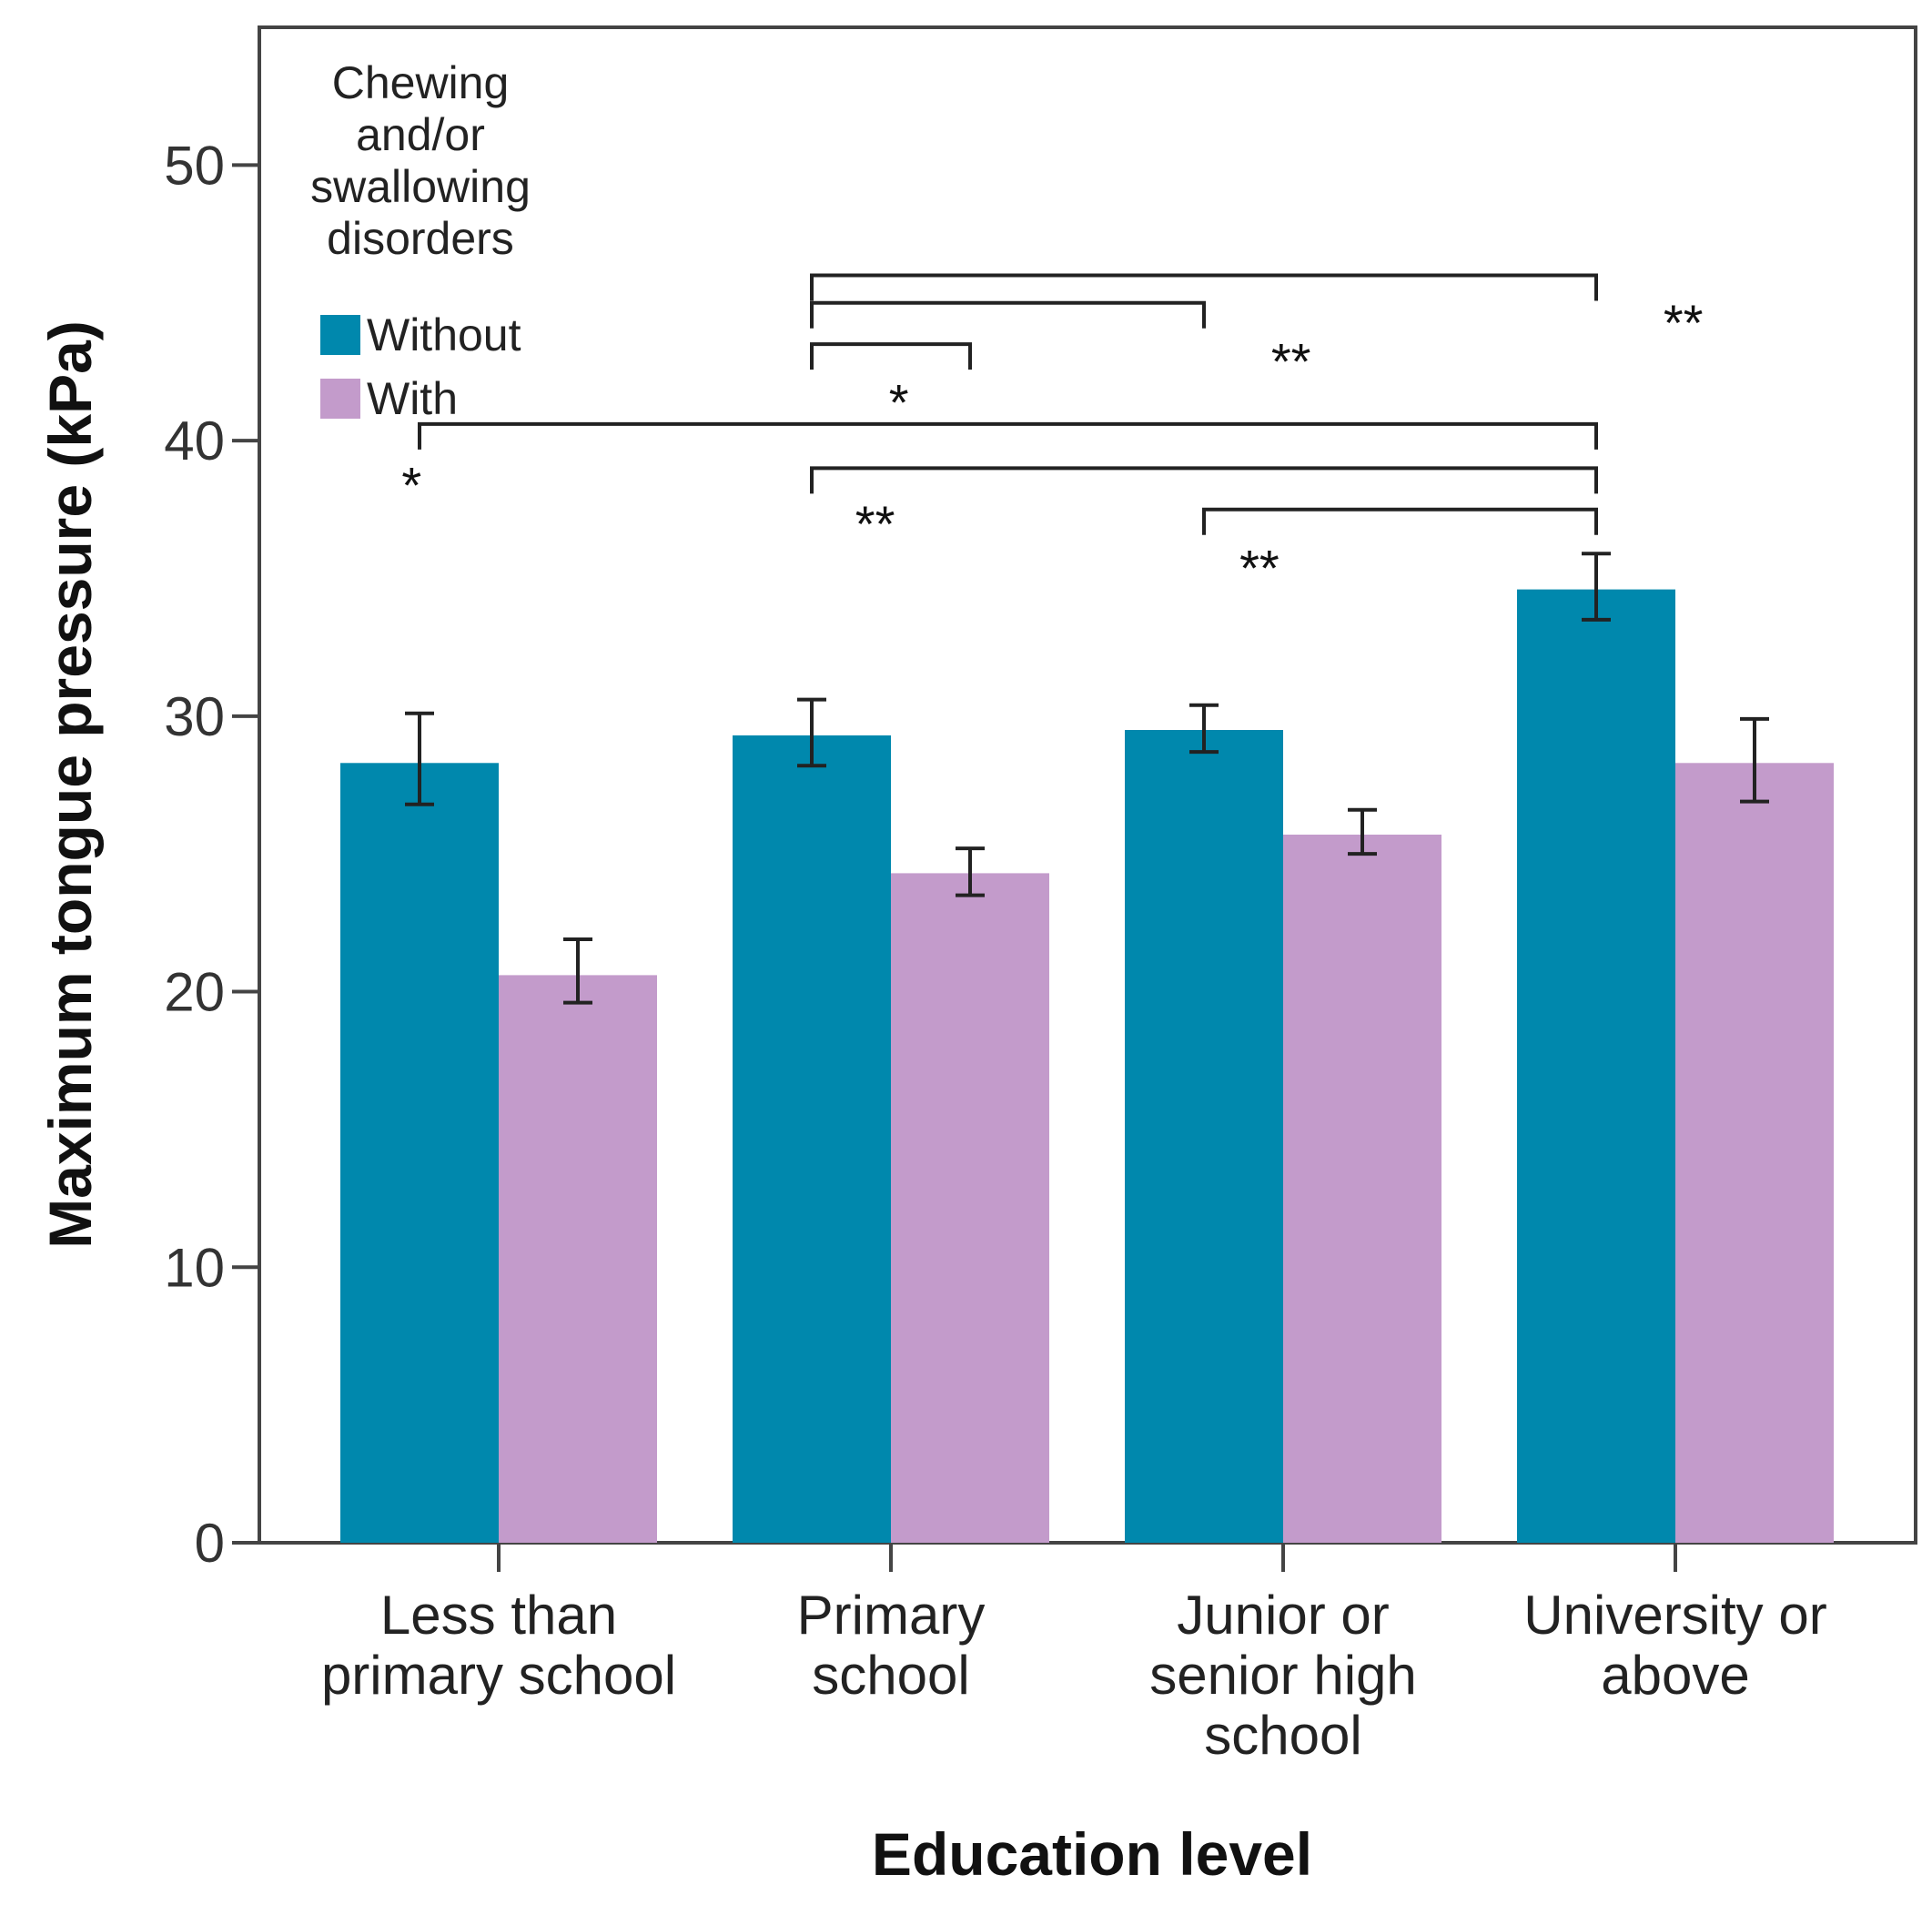 The width and height of the screenshot is (1932, 1915). Describe the element at coordinates (194, 165) in the screenshot. I see `y-tick-label-50: 50` at that location.